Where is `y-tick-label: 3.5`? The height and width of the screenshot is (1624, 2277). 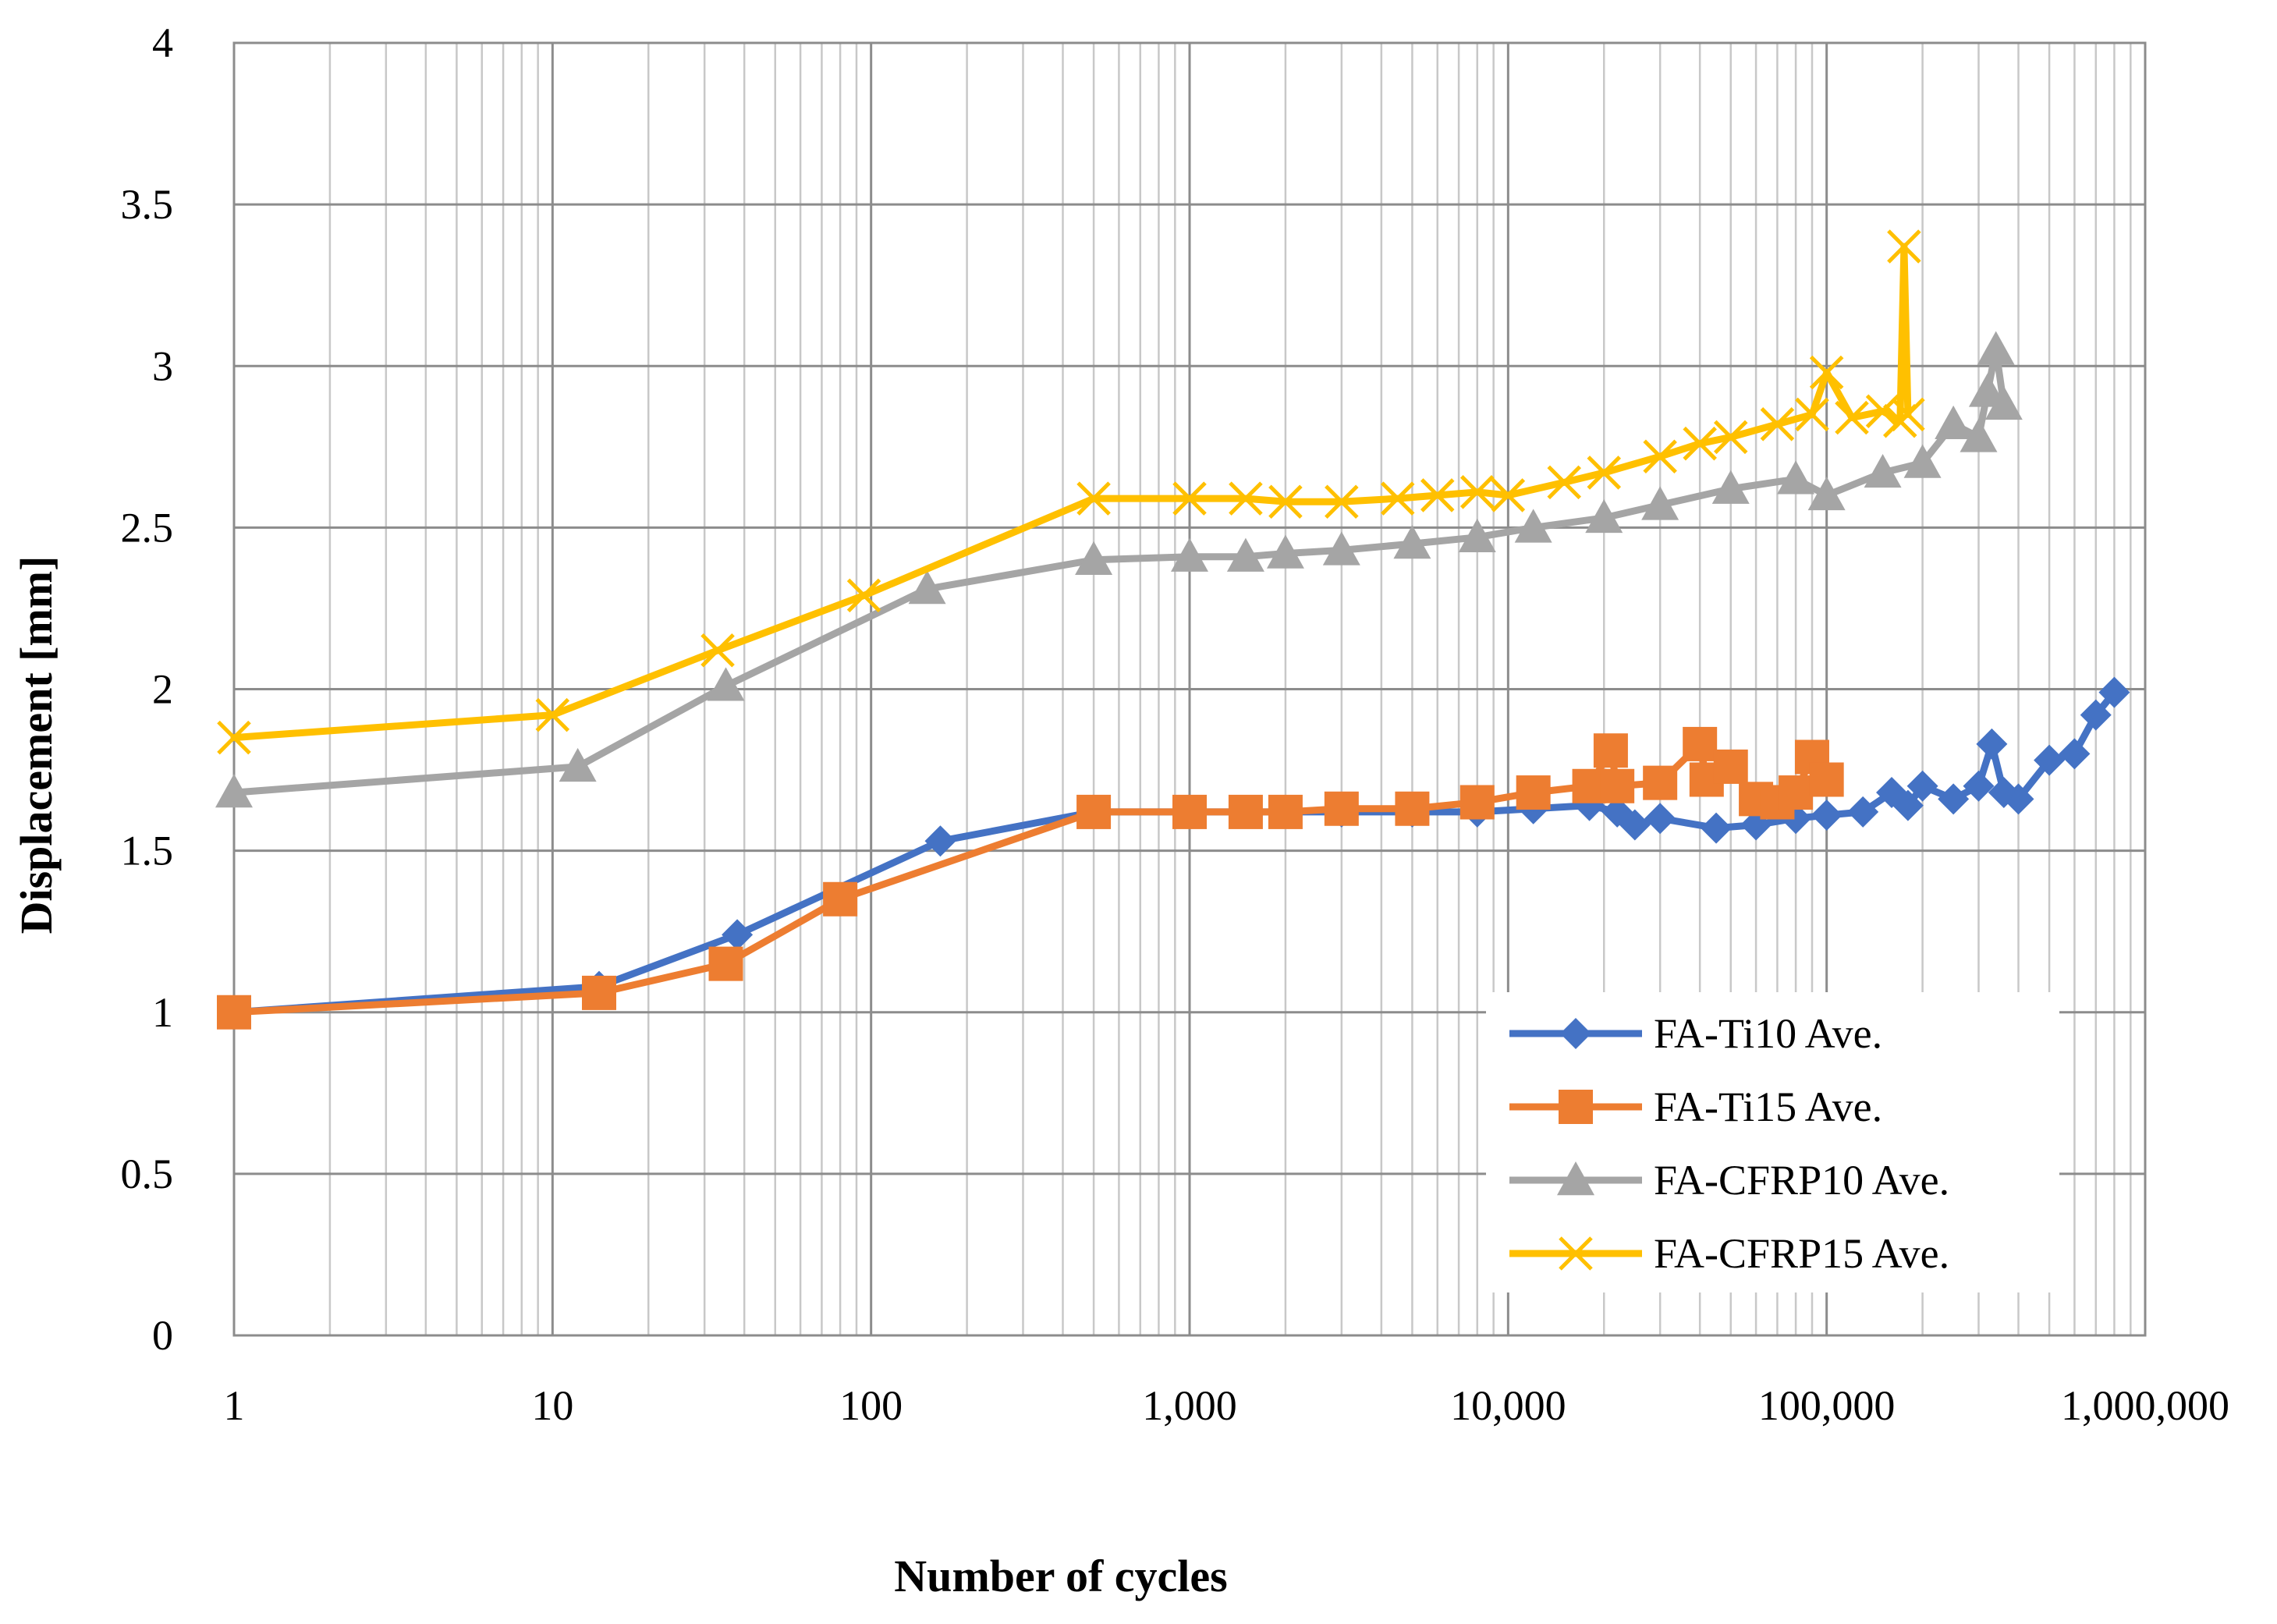
y-tick-label: 3.5 is located at coordinates (147, 204).